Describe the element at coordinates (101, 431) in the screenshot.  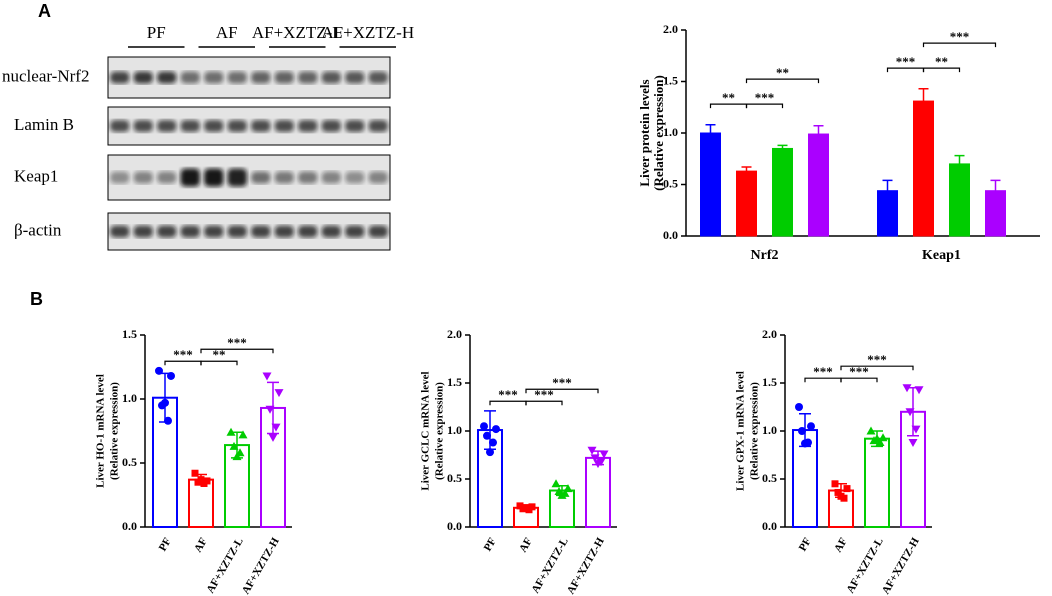
I see `y-axis-label: Liver HO-1 mRNA level` at that location.